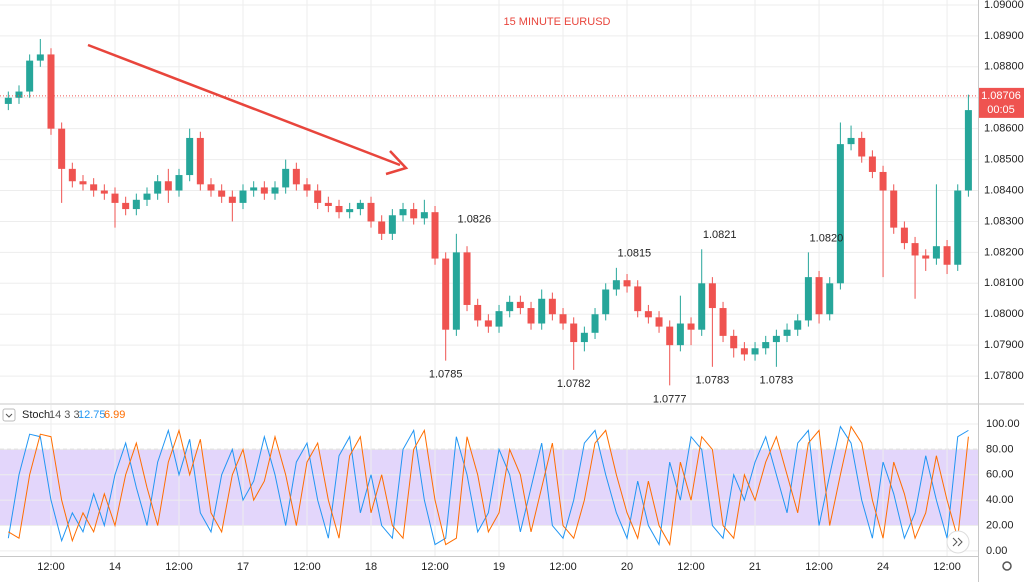 The width and height of the screenshot is (1024, 582). I want to click on collapse-button, so click(9, 415).